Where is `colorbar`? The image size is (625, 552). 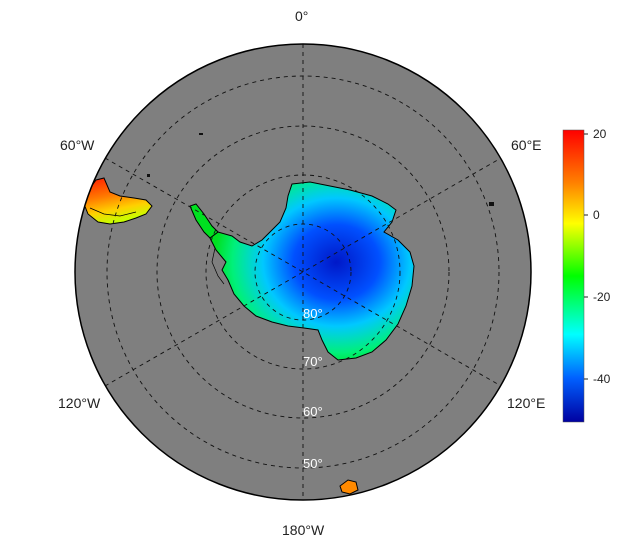
colorbar is located at coordinates (573, 276).